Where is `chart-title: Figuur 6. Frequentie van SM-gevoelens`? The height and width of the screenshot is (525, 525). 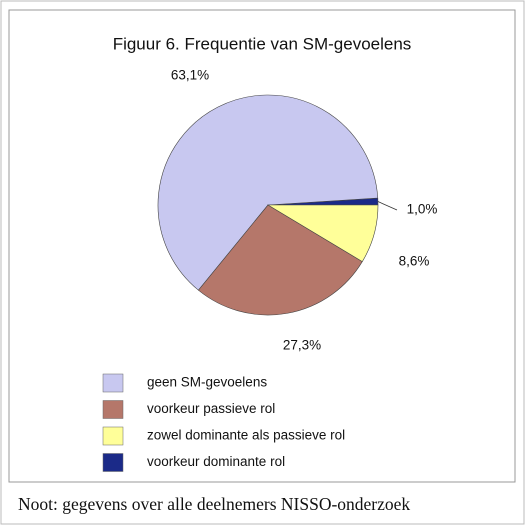 chart-title: Figuur 6. Frequentie van SM-gevoelens is located at coordinates (262, 43).